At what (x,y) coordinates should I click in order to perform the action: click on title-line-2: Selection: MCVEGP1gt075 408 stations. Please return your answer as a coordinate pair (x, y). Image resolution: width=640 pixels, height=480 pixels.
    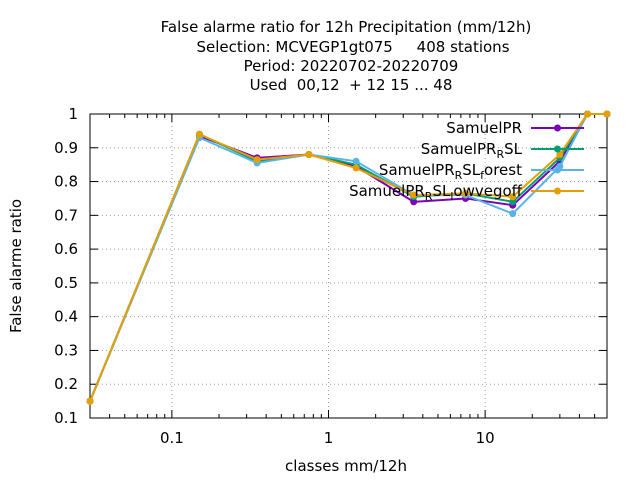
    Looking at the image, I should click on (352, 47).